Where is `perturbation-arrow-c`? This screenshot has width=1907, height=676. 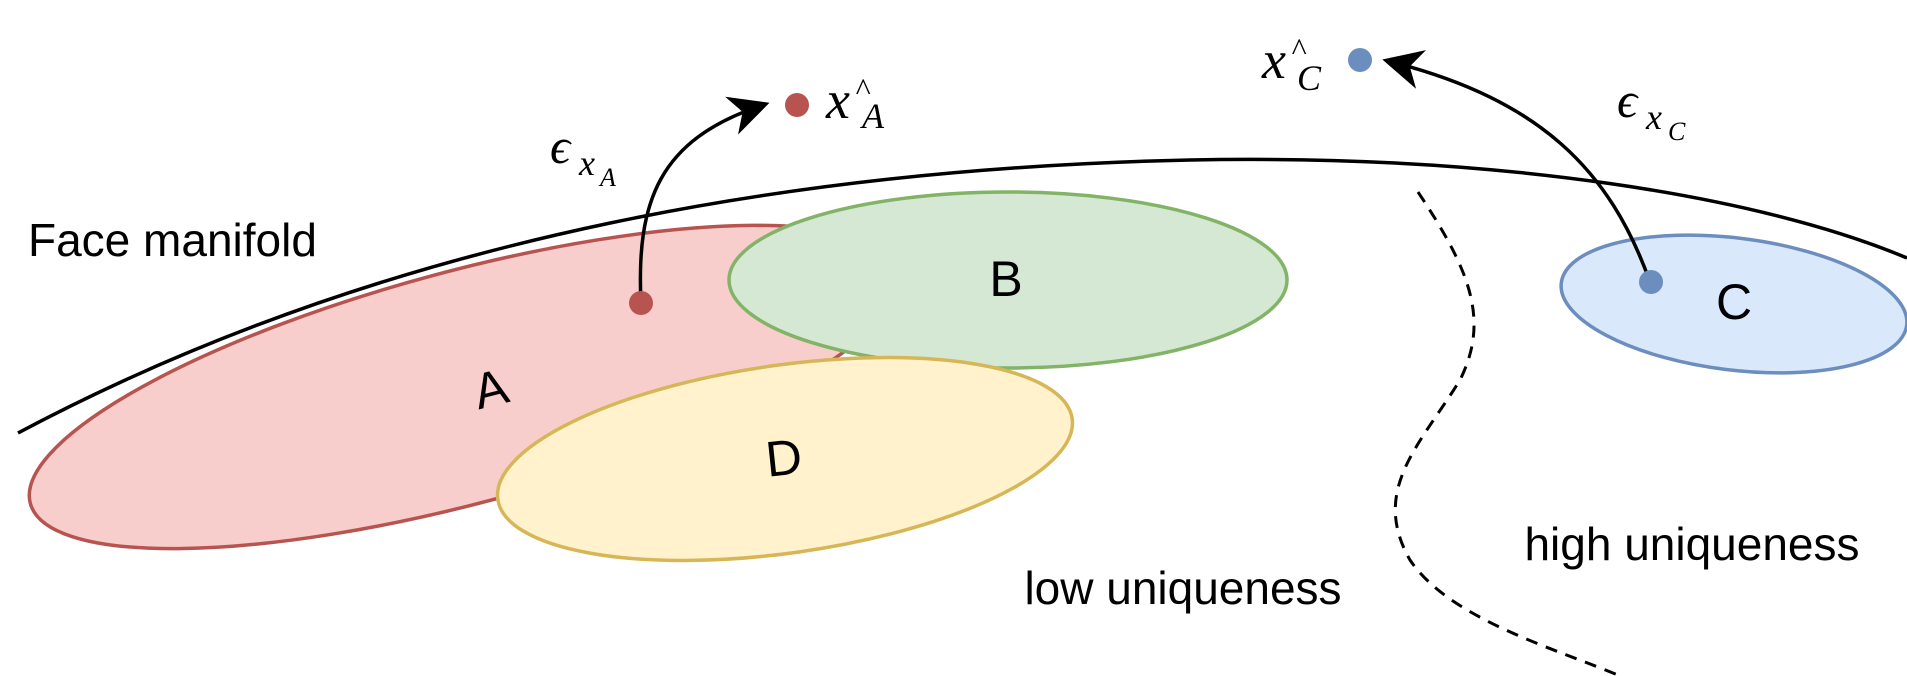
perturbation-arrow-c is located at coordinates (1517, 166).